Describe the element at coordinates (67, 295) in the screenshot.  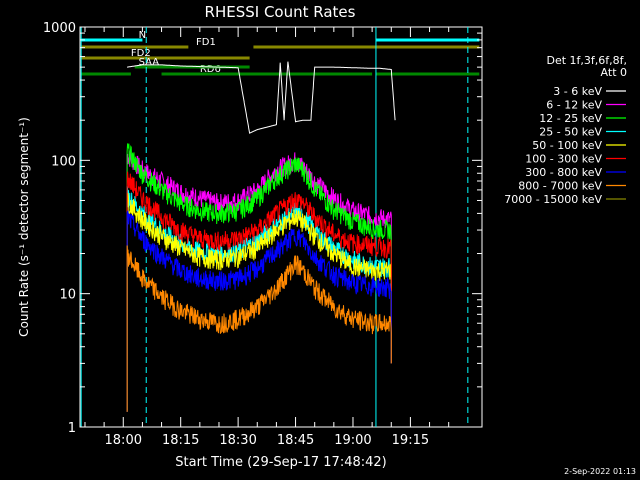
I see `y-tick-label: 10` at that location.